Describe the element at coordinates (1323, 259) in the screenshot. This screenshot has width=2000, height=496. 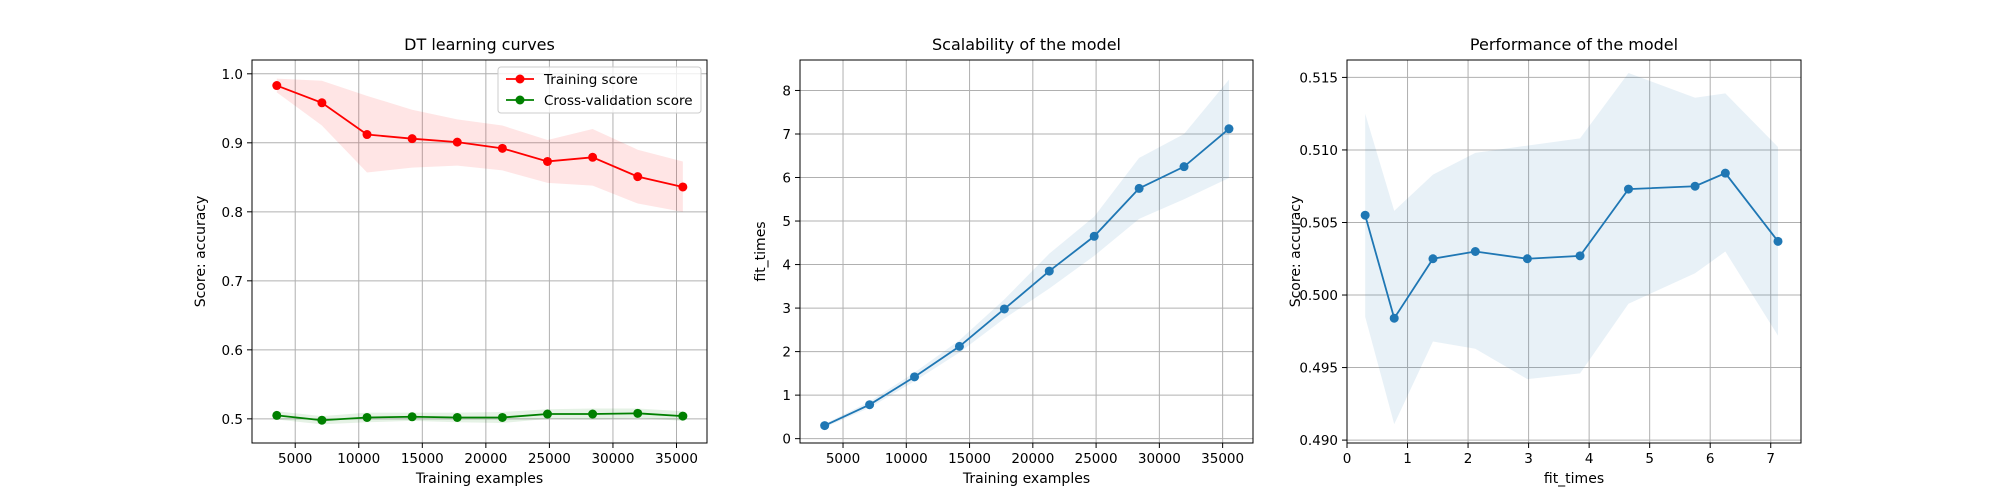
I see `y-axis-ticks: 0.490 0.495 0.500 0.505 0.510 0.515` at that location.